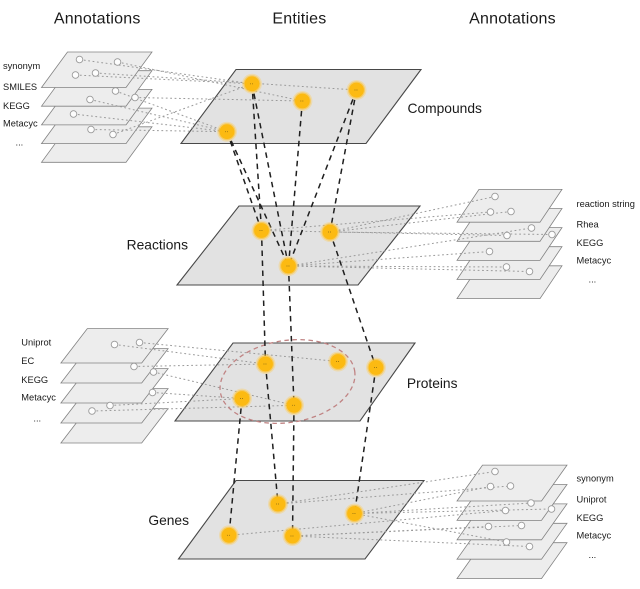 The height and width of the screenshot is (589, 640). Describe the element at coordinates (299, 18) in the screenshot. I see `svg-text: Entities` at that location.